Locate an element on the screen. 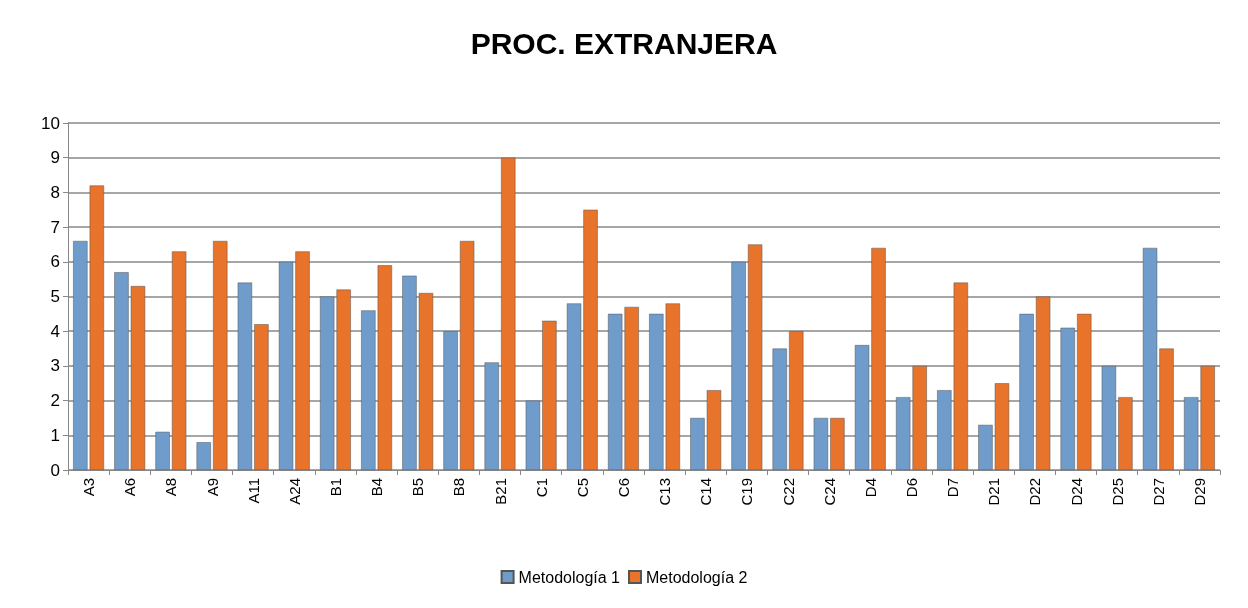  x-tick-label: C1 is located at coordinates (541, 488).